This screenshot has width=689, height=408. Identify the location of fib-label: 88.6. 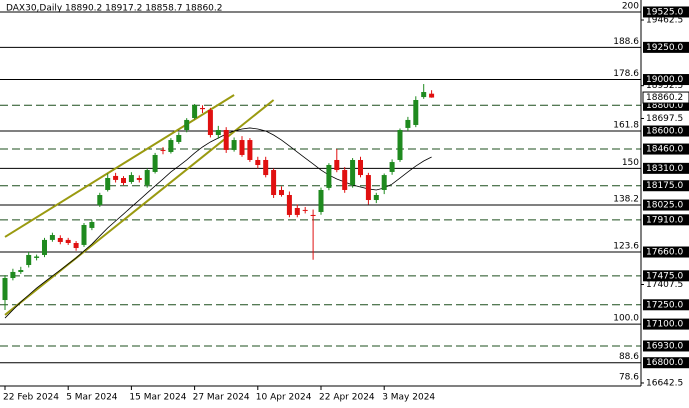
(629, 357).